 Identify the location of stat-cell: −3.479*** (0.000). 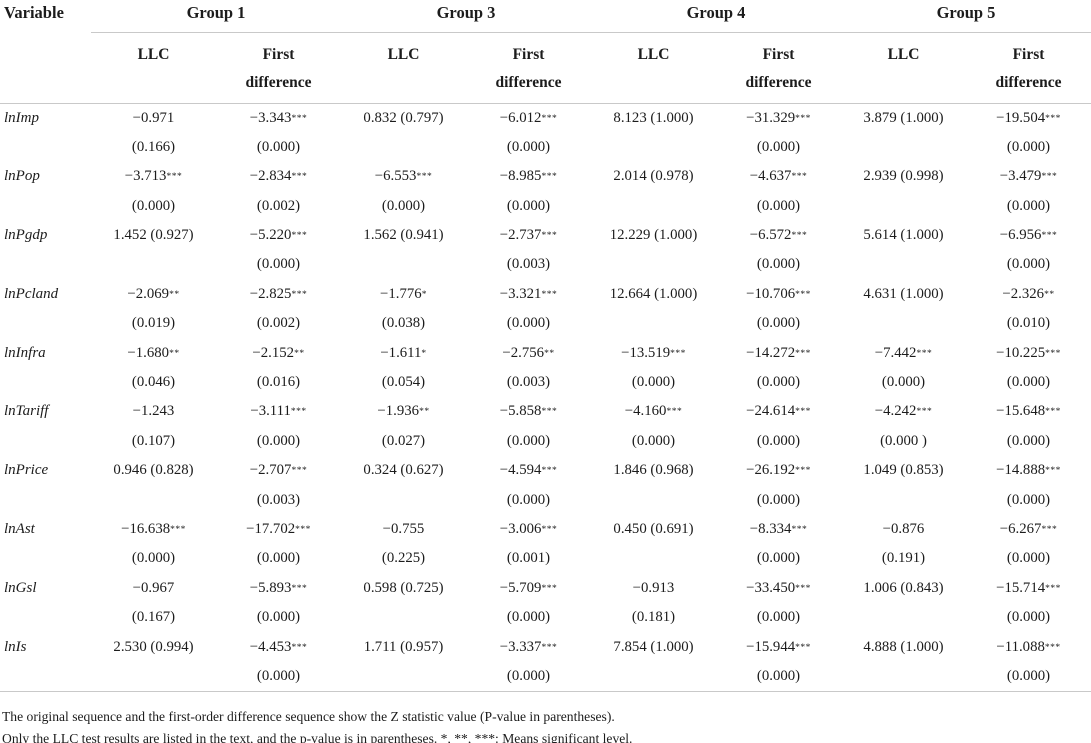
(1028, 191).